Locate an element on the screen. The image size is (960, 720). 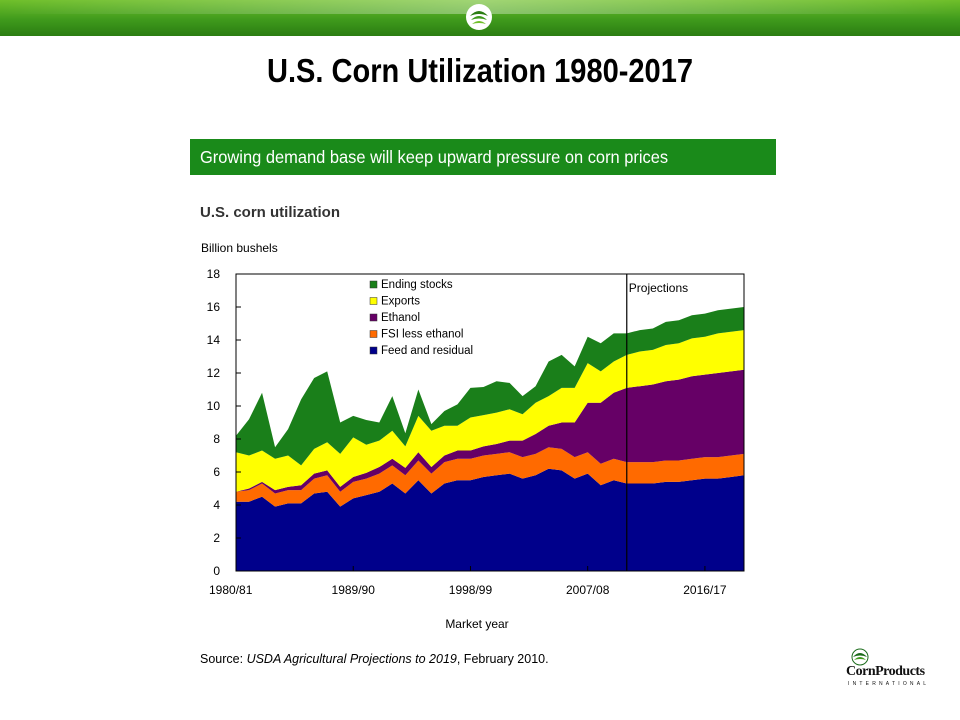
y-tick-label: 18 is located at coordinates (214, 274).